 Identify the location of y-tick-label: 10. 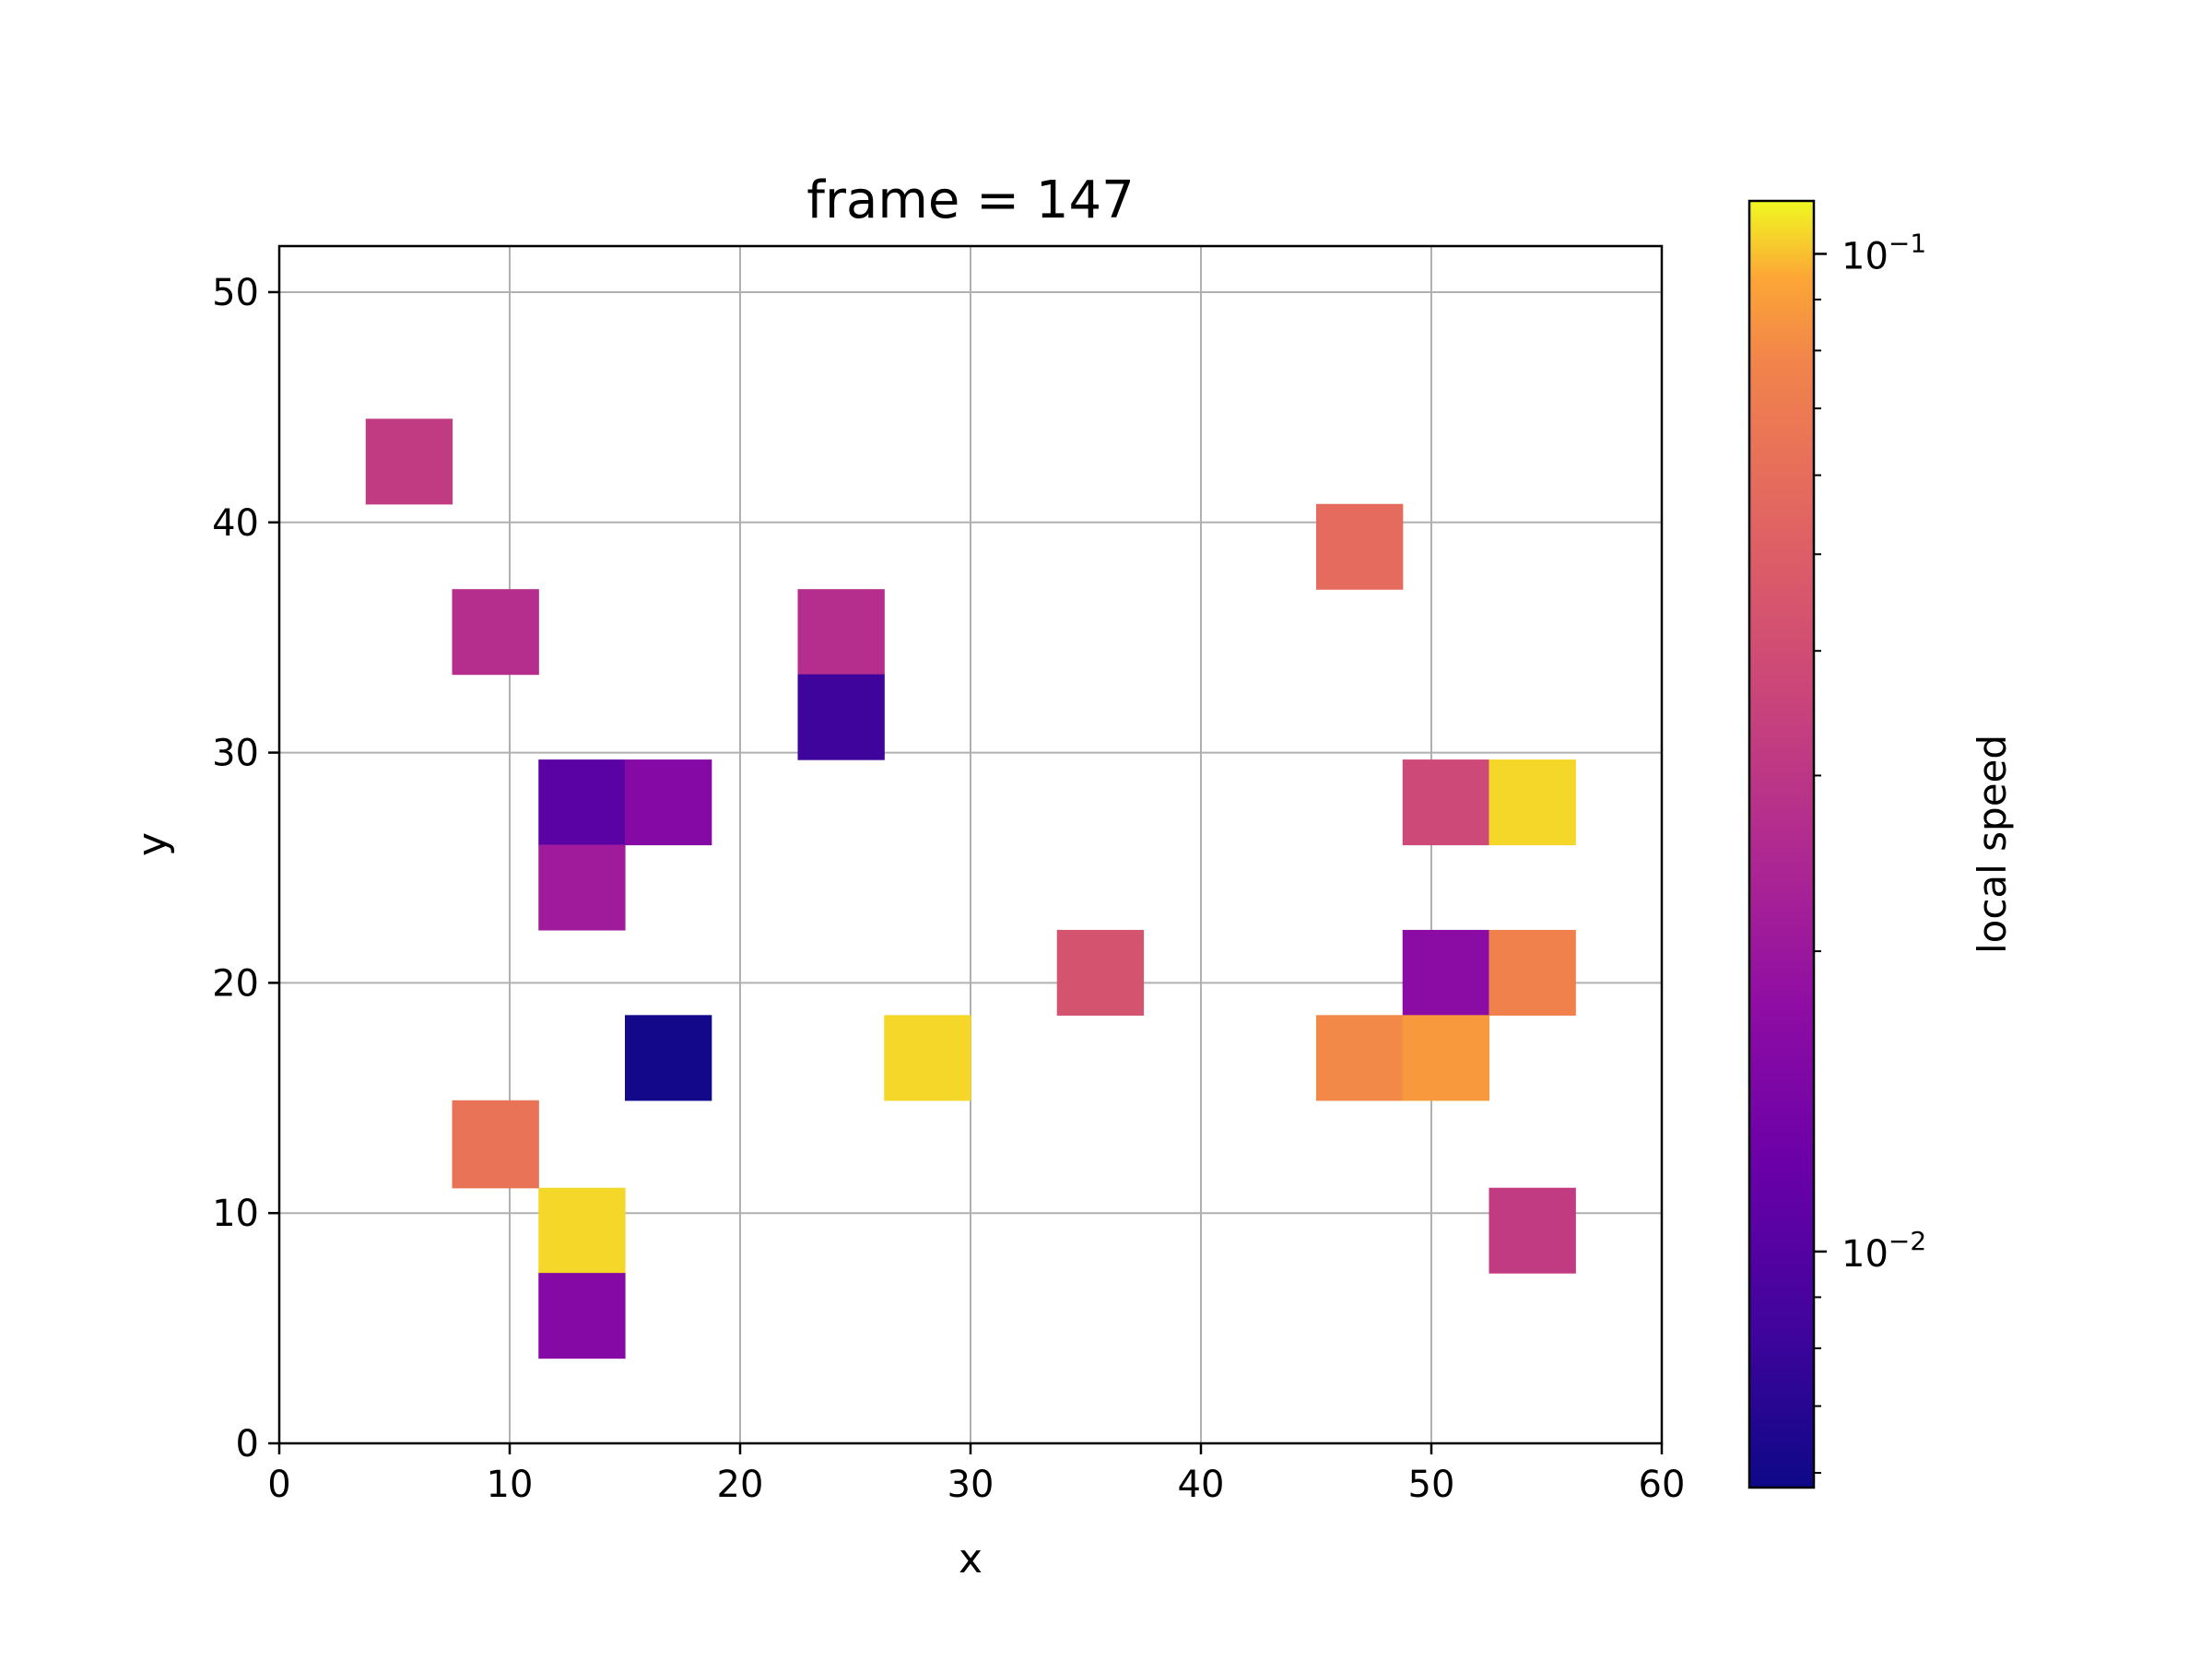
(235, 1214).